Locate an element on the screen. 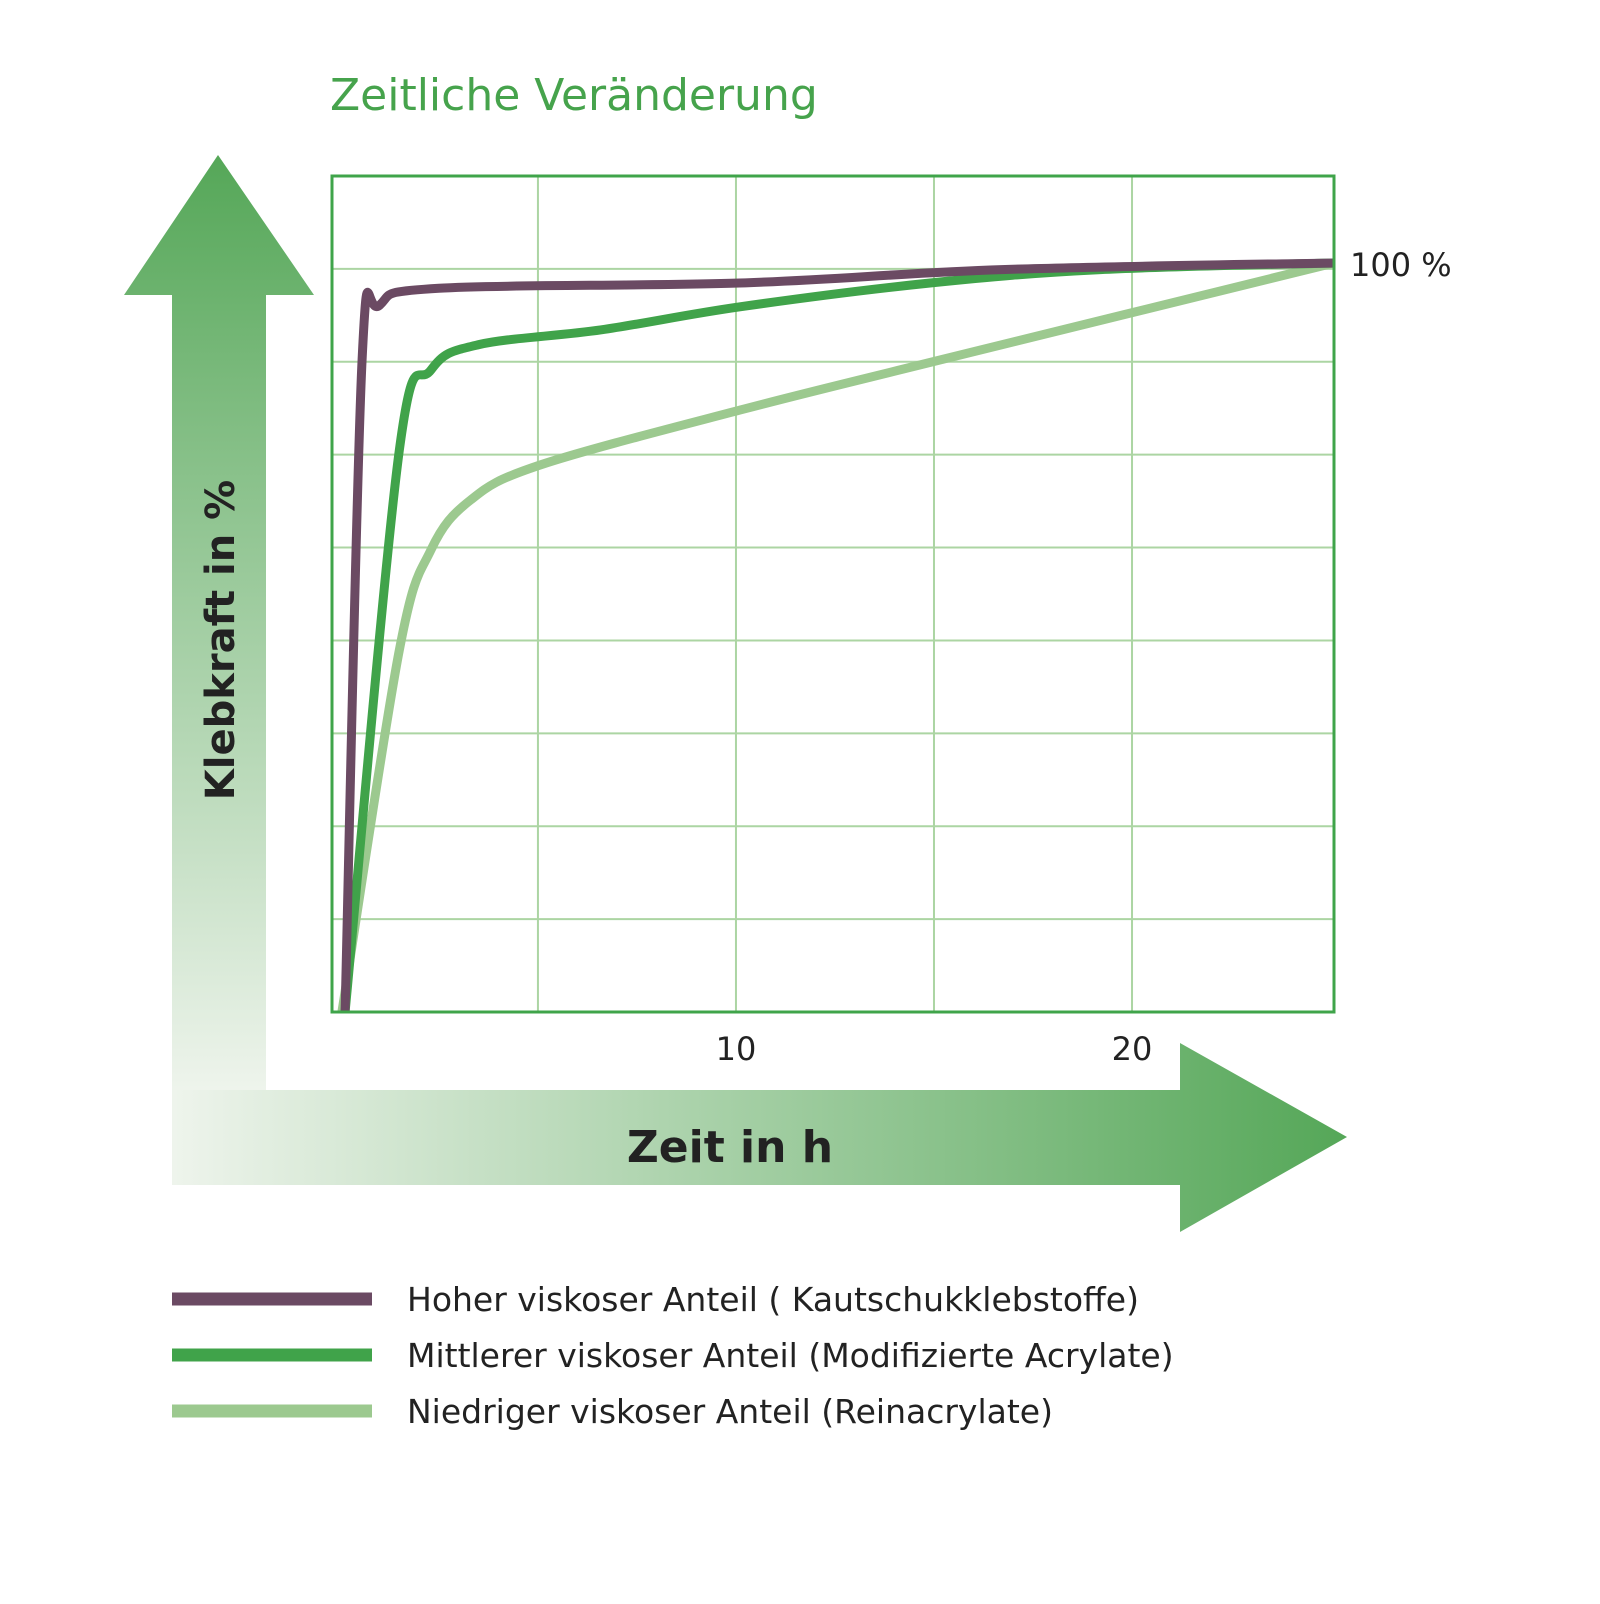 The image size is (1600, 1604). x-ticks: 10 20 is located at coordinates (934, 1049).